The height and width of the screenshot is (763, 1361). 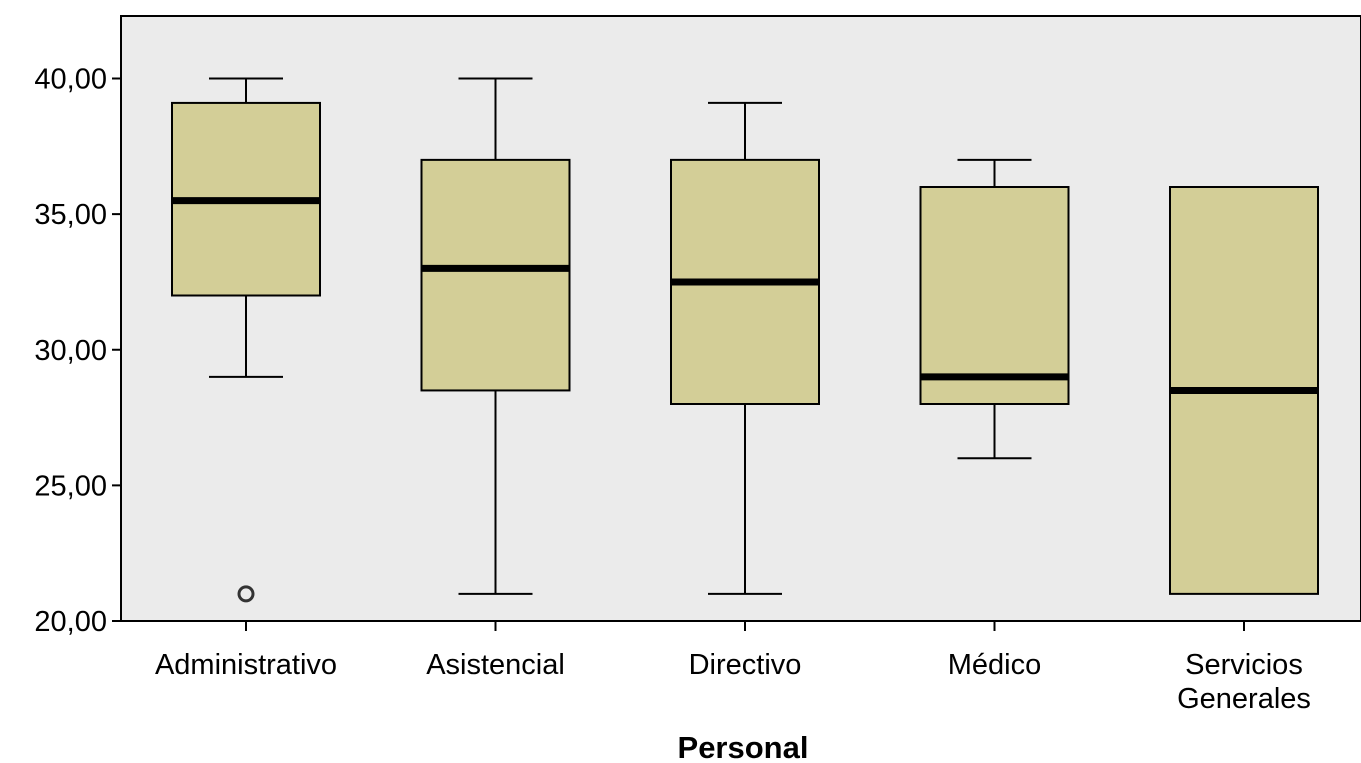 I want to click on x-tick-label: Médico, so click(x=995, y=665).